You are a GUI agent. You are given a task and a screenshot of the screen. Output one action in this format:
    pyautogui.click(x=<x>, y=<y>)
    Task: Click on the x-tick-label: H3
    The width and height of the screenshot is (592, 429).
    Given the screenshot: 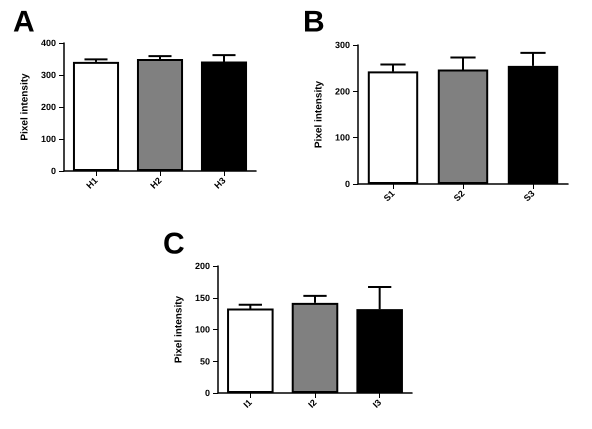 What is the action you would take?
    pyautogui.click(x=220, y=183)
    